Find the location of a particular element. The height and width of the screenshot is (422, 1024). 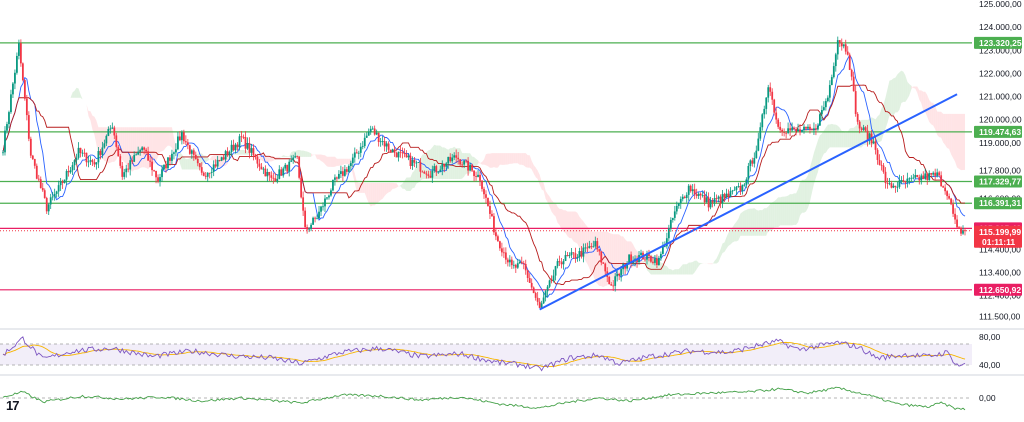

tradingview-logo: 17 is located at coordinates (13, 405).